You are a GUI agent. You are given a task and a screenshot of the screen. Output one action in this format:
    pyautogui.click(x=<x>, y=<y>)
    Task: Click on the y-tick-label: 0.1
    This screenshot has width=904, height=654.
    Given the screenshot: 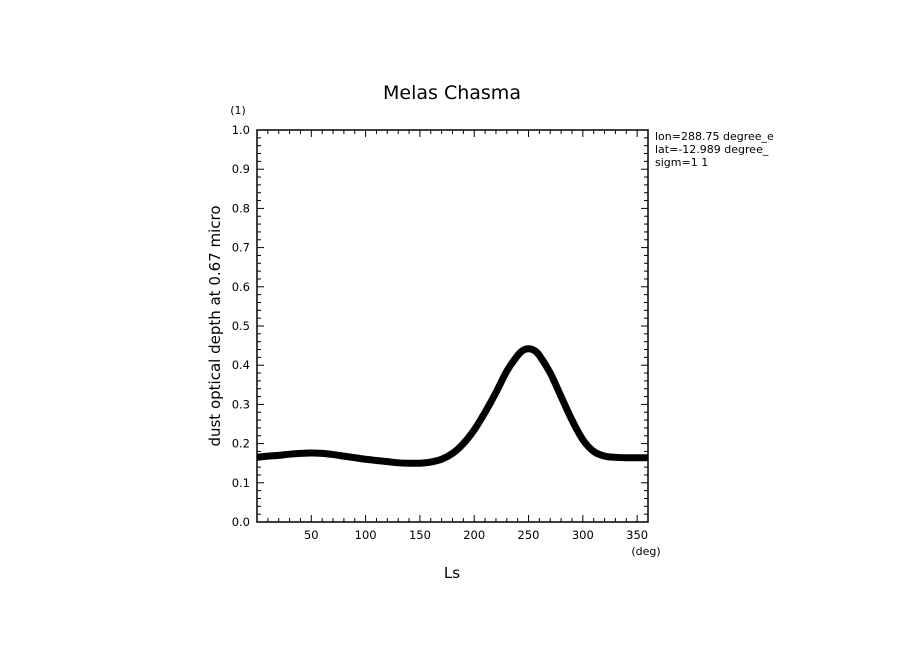 What is the action you would take?
    pyautogui.click(x=241, y=483)
    